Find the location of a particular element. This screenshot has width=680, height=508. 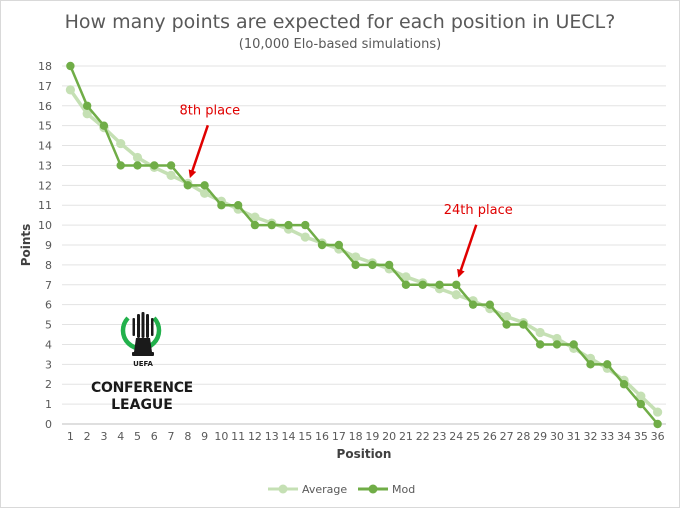

x-tick-label: 31 is located at coordinates (574, 436).